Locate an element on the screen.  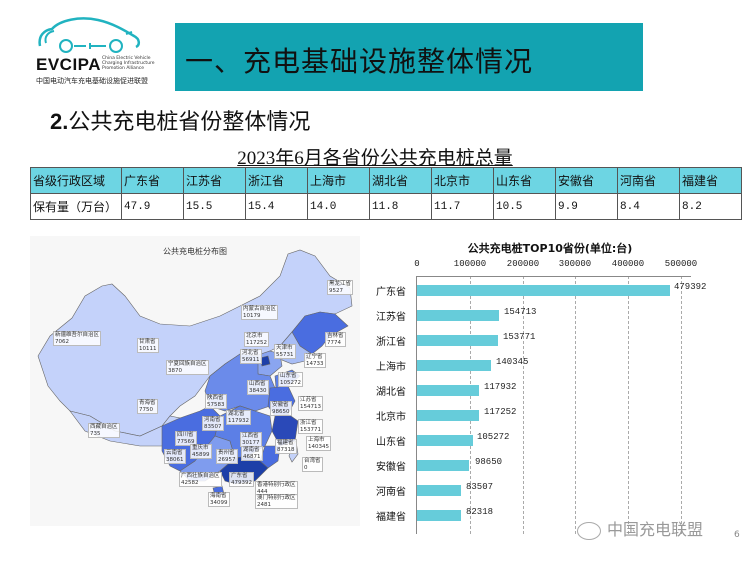
section-subtitle: 2.公共充电桩省份整体情况 is located at coordinates (180, 120).